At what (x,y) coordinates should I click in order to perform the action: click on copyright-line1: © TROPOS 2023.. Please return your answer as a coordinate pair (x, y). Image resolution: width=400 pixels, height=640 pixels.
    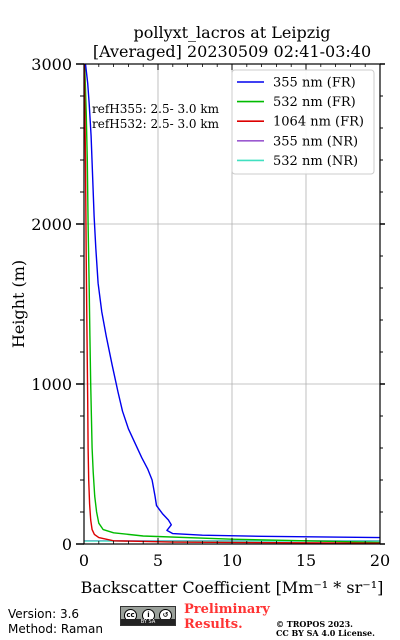
    Looking at the image, I should click on (314, 624).